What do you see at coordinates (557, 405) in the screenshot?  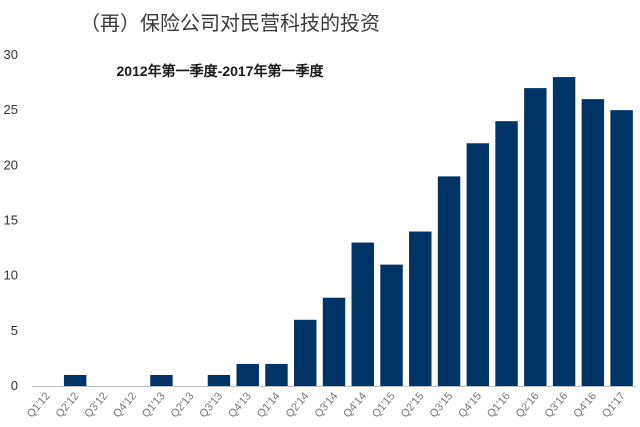 I see `x-tick-label: Q3'16` at bounding box center [557, 405].